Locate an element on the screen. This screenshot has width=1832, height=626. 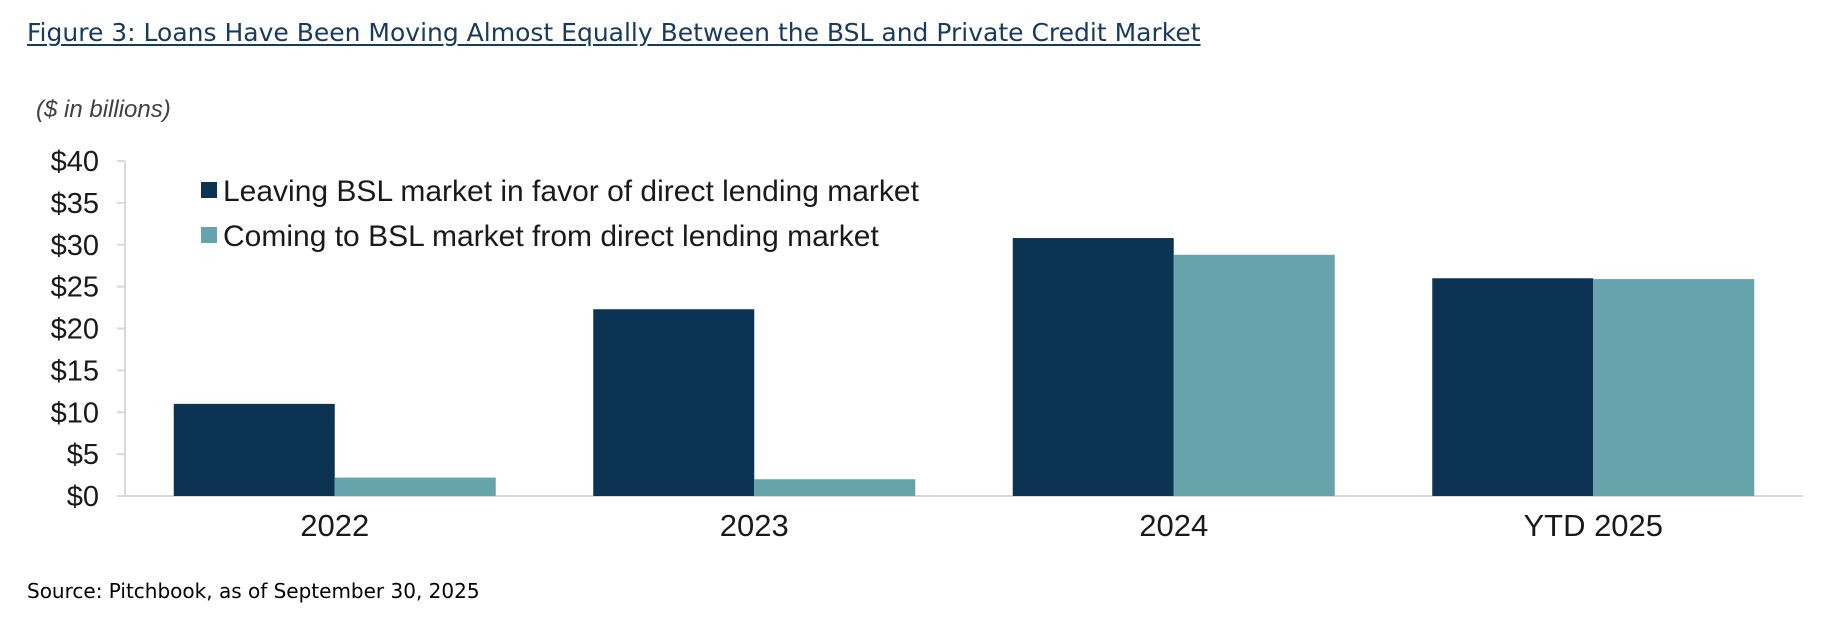
units-label: ($ in billions) is located at coordinates (103, 109).